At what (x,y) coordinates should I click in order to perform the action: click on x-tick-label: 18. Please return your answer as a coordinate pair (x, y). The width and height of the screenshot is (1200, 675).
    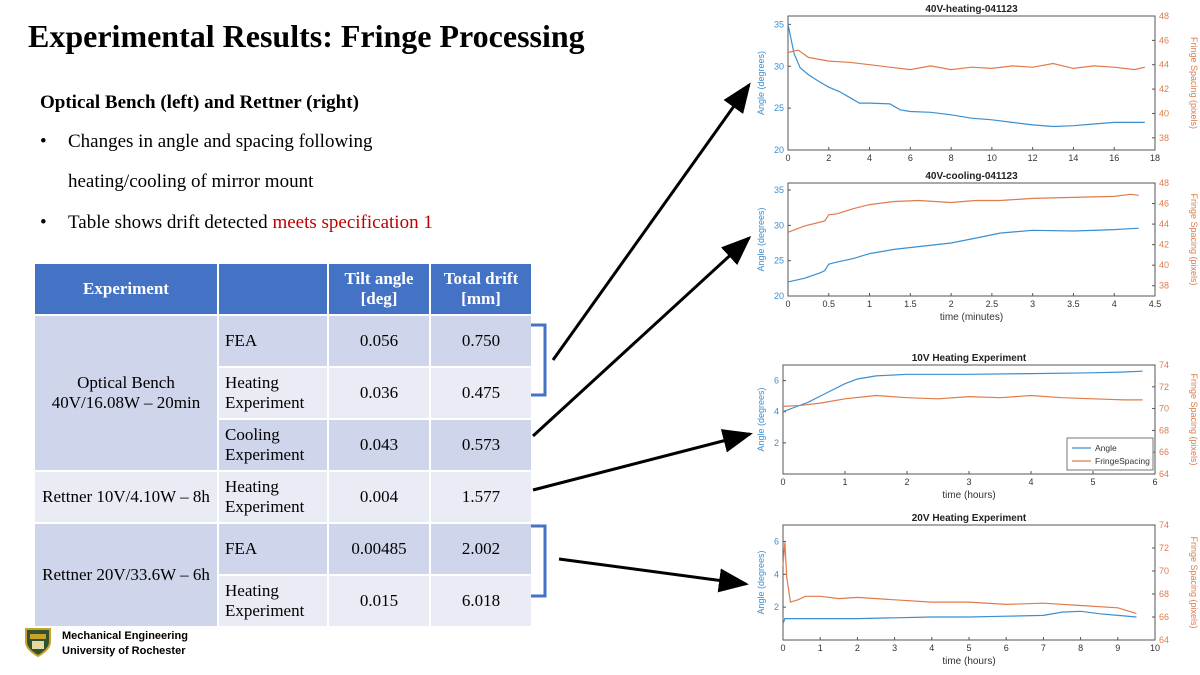
    Looking at the image, I should click on (1155, 158).